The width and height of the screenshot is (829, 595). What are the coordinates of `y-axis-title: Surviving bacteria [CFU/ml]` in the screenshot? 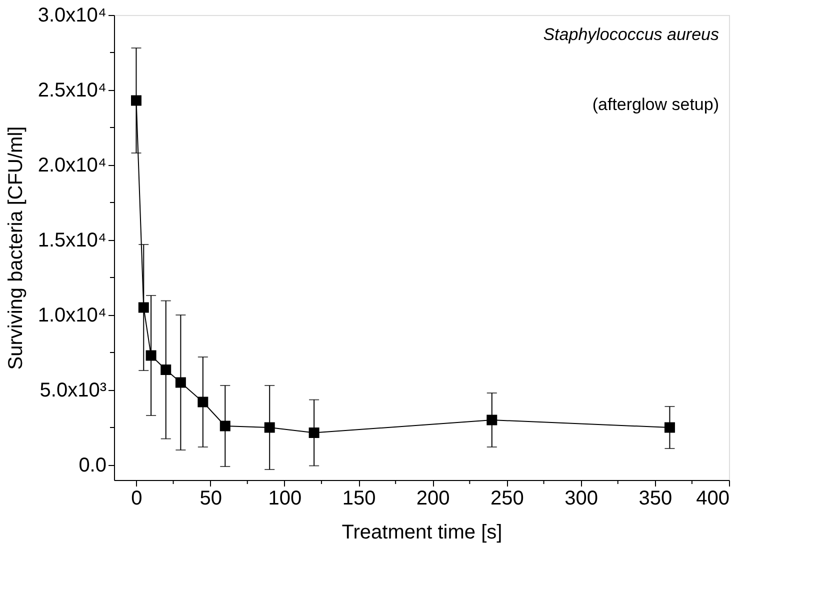 It's located at (15, 248).